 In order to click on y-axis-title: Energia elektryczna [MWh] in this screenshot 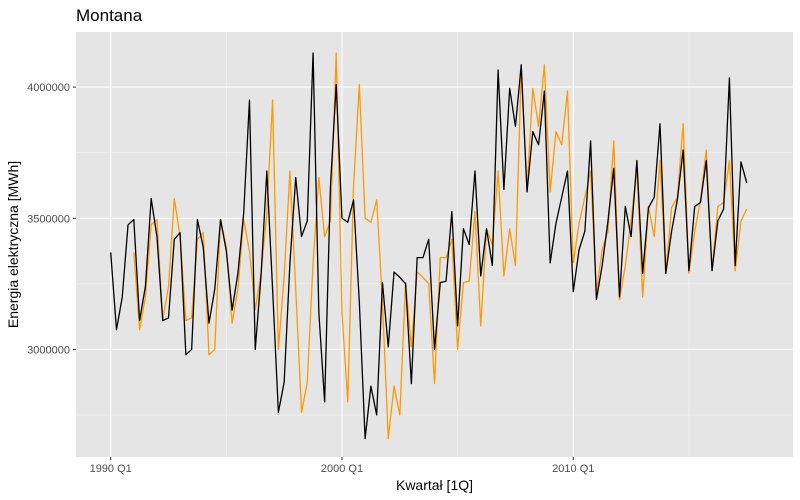, I will do `click(13, 244)`.